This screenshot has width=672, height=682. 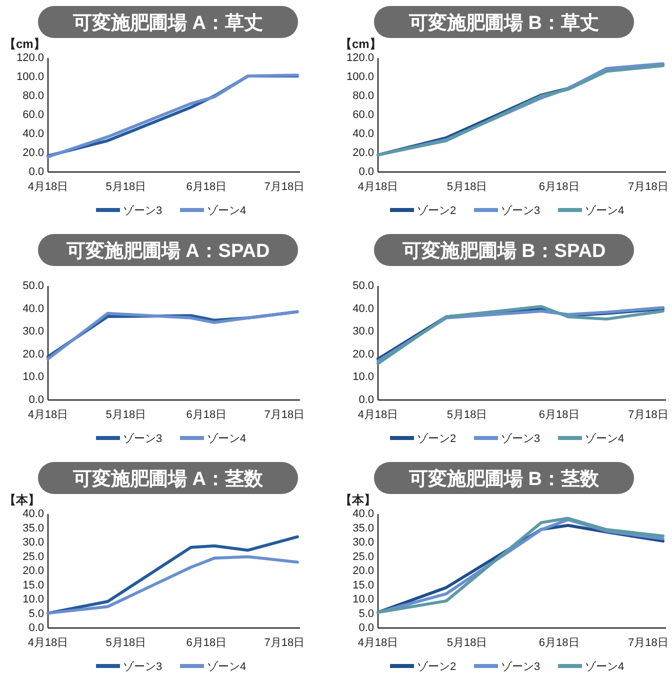 I want to click on chart-title: 可変施肥圃場 A：SPAD, so click(x=167, y=251).